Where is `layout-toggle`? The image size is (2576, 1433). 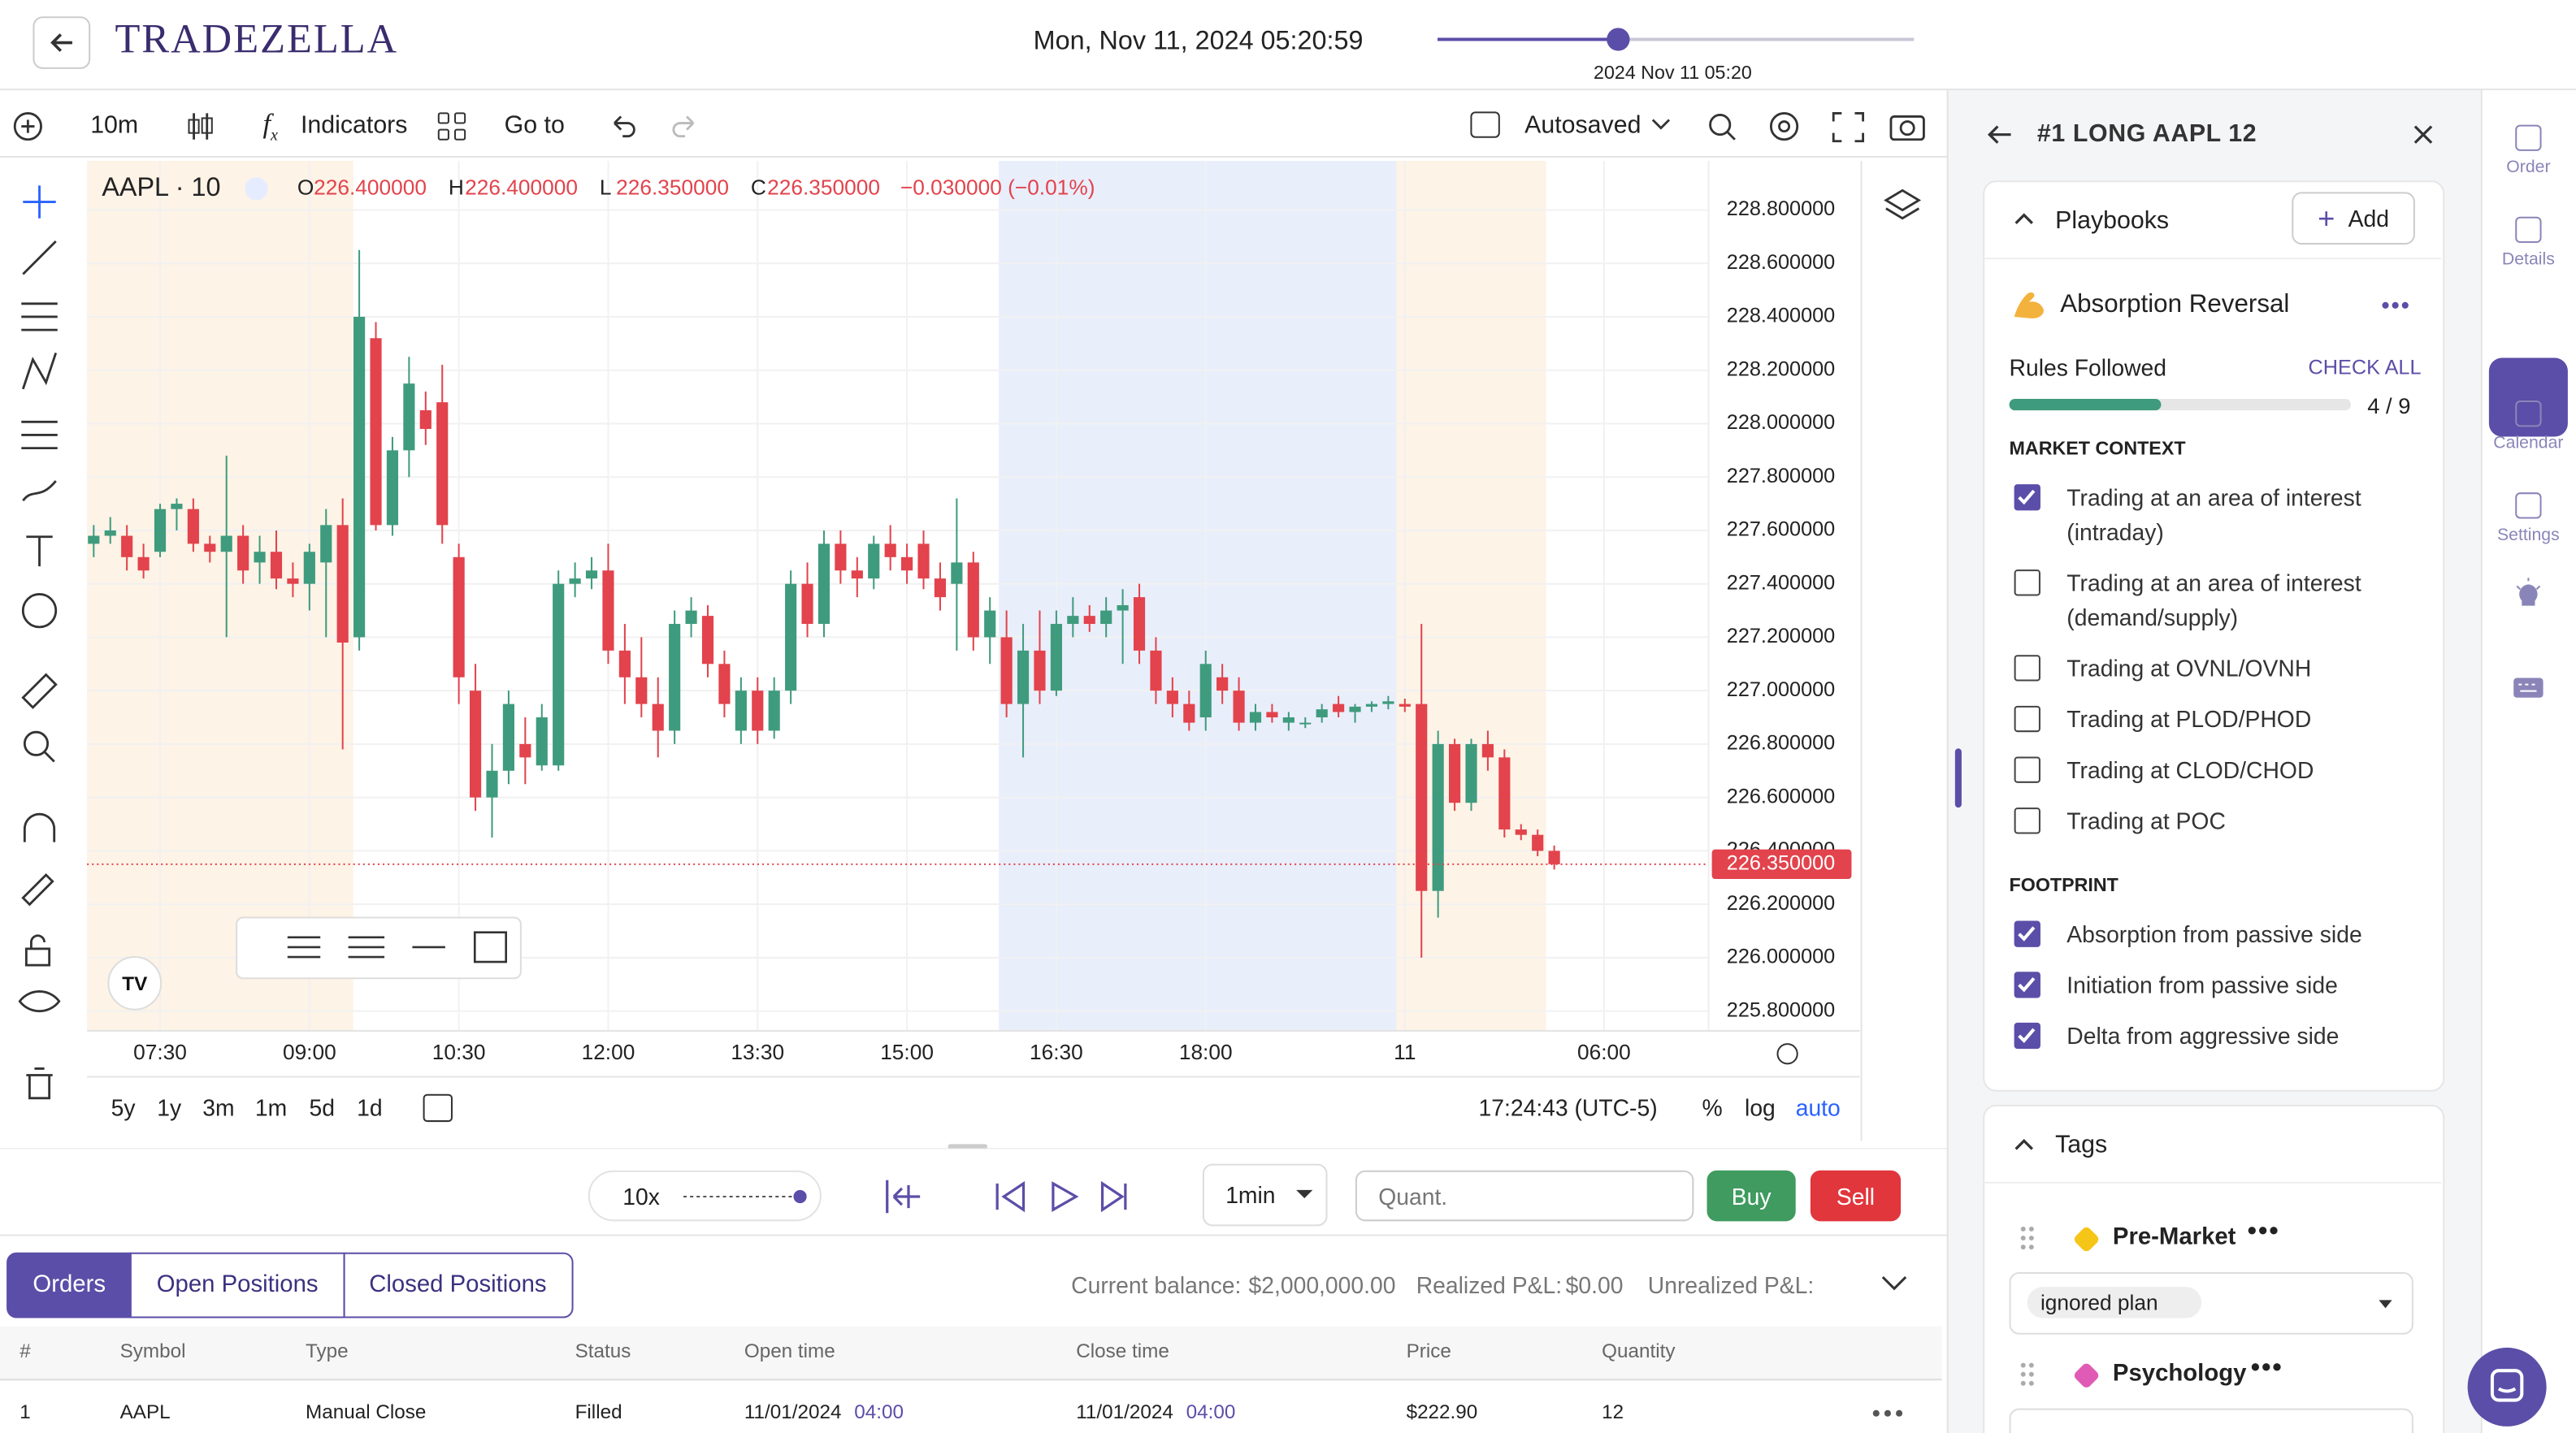
layout-toggle is located at coordinates (1485, 124).